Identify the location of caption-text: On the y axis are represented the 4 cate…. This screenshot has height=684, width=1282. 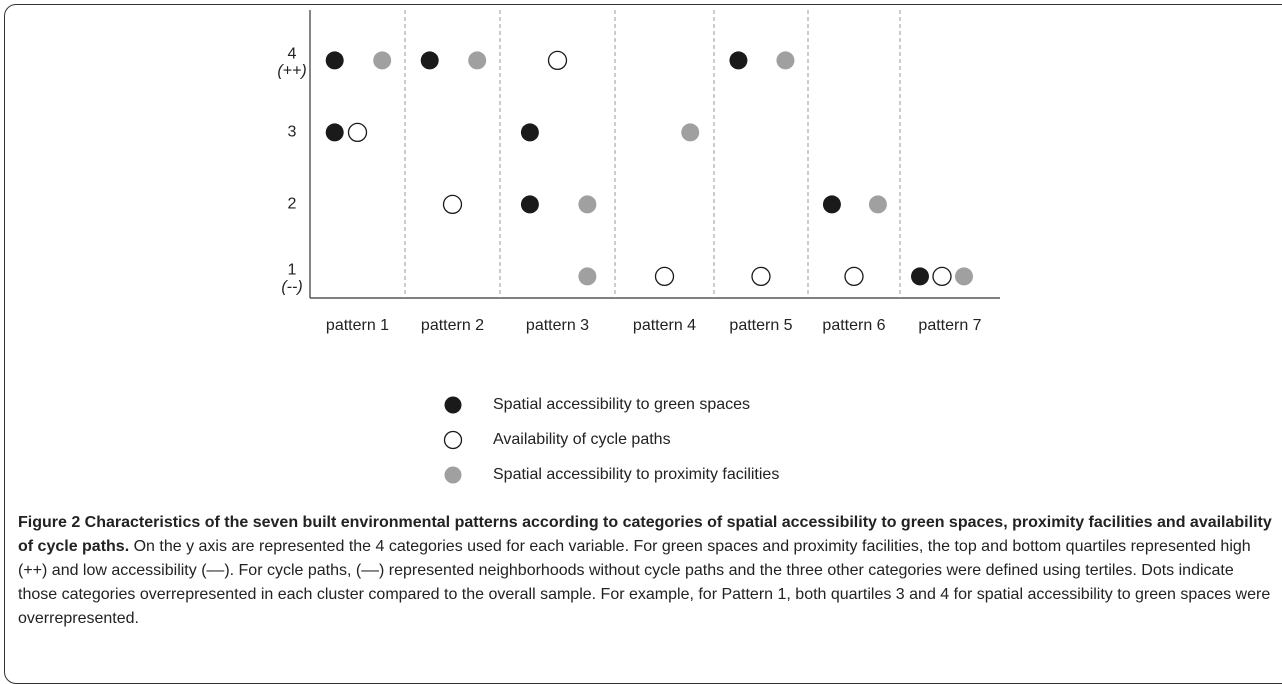
(644, 582).